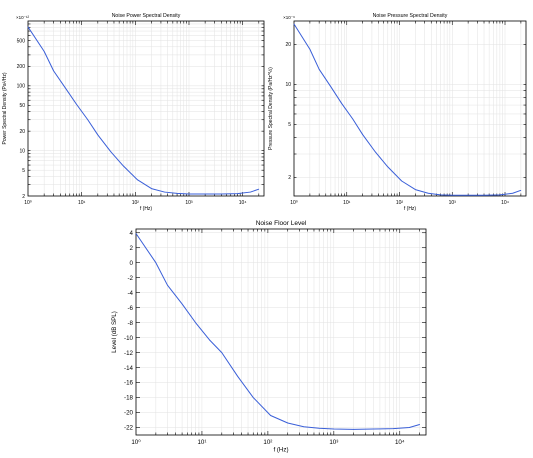 The width and height of the screenshot is (533, 458). What do you see at coordinates (5, 108) in the screenshot?
I see `y-axis-label: Power Spectral Density (Pa²/Hz)` at bounding box center [5, 108].